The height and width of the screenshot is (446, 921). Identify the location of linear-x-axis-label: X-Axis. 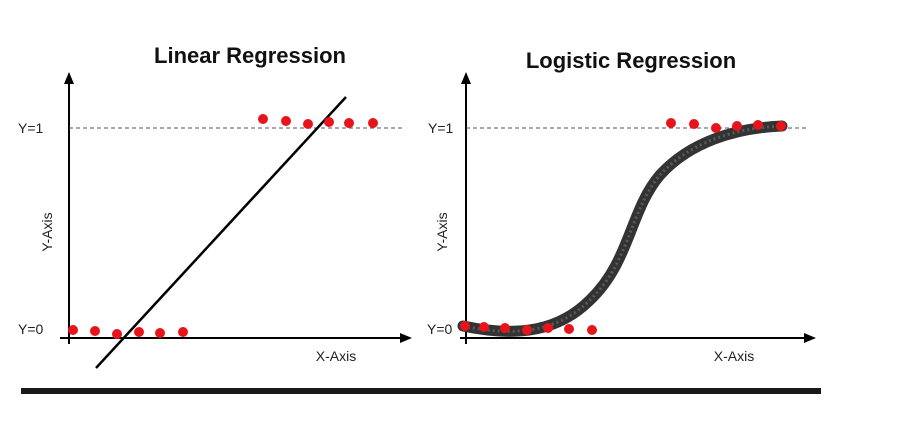
(336, 356).